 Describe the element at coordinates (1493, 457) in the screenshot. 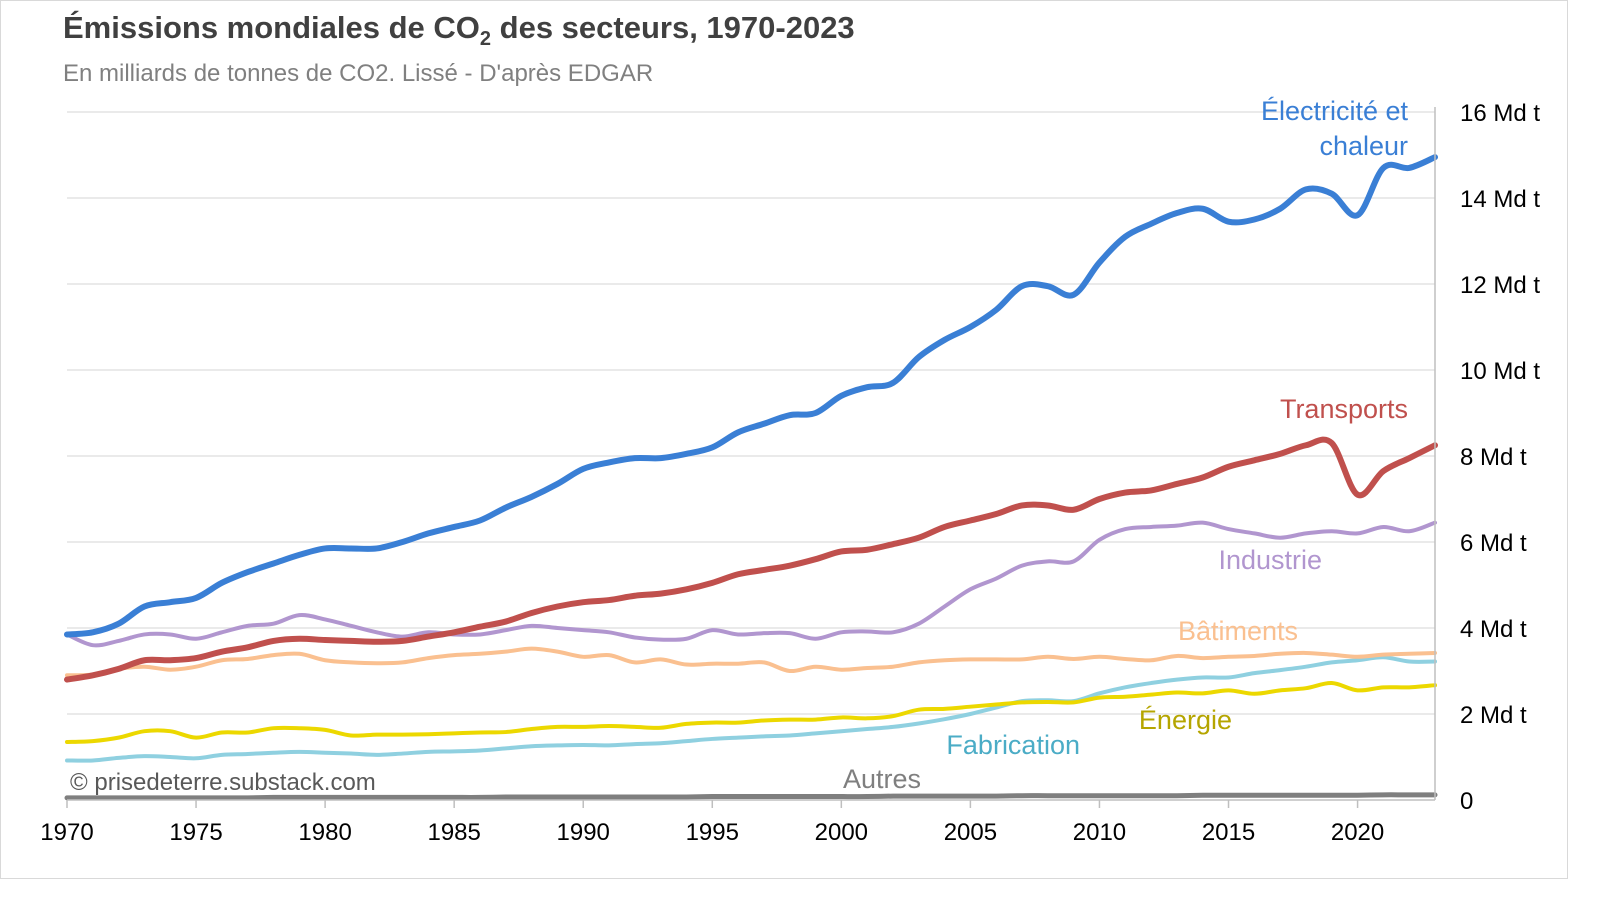

I see `y-tick-label: 8 Md t` at that location.